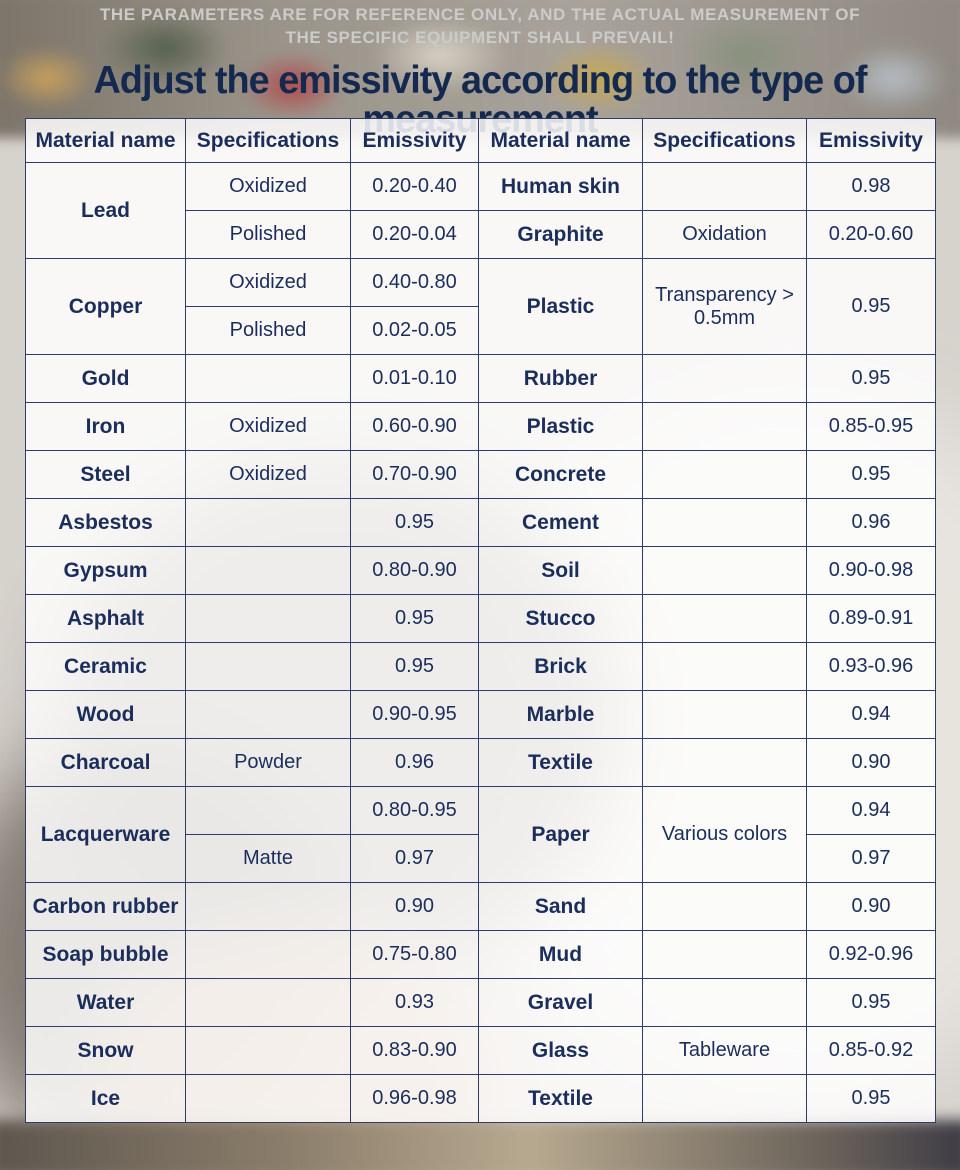 The image size is (960, 1170). I want to click on spec-cell: Oxidation, so click(724, 234).